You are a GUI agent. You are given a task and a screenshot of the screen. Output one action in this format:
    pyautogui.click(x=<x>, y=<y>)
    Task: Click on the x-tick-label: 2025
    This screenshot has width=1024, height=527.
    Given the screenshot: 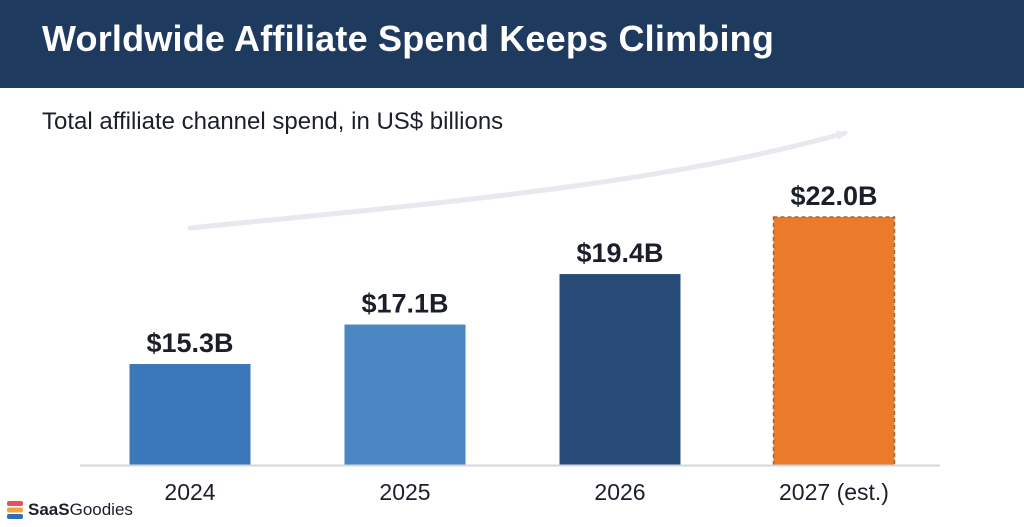 What is the action you would take?
    pyautogui.click(x=404, y=492)
    